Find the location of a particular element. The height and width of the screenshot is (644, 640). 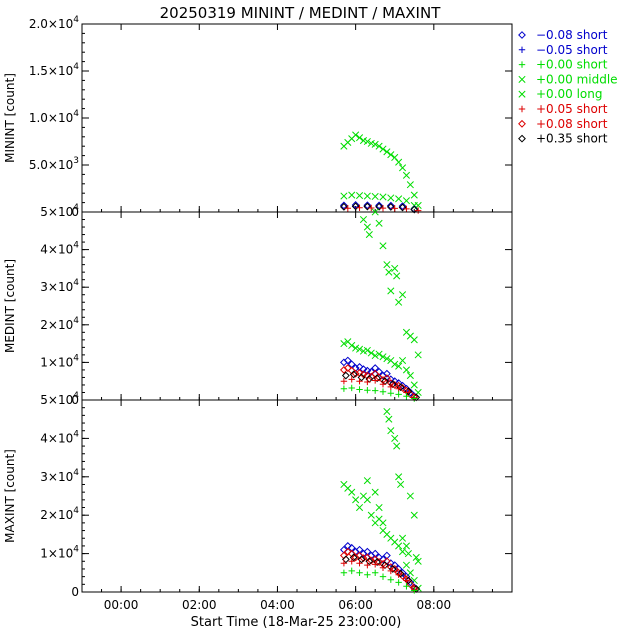

x-tick-label: 06:00 is located at coordinates (355, 605).